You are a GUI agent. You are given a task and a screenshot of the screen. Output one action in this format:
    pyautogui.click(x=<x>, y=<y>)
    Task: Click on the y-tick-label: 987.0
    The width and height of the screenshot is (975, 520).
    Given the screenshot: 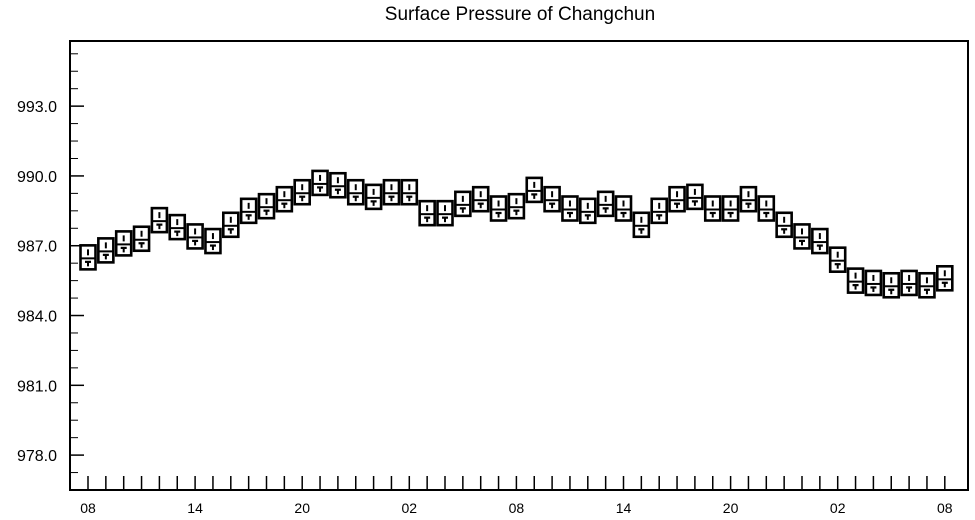 What is the action you would take?
    pyautogui.click(x=37, y=247)
    